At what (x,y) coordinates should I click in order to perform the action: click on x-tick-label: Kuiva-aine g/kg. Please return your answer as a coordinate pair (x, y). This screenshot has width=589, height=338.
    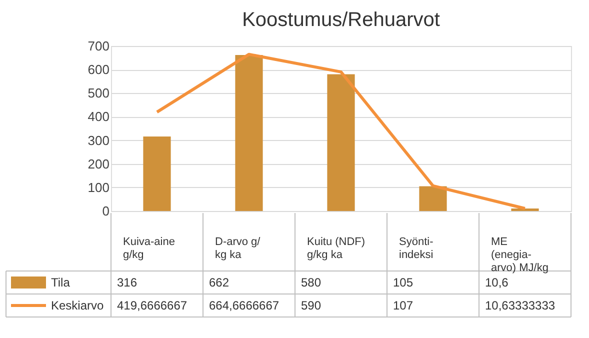
    Looking at the image, I should click on (149, 248).